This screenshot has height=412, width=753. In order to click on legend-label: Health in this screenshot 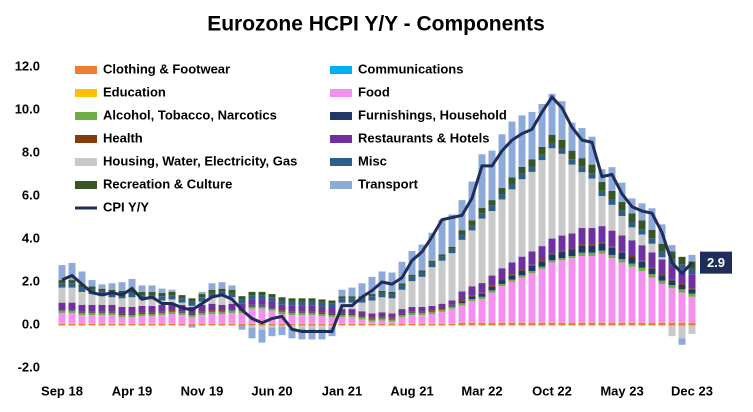, I will do `click(123, 137)`.